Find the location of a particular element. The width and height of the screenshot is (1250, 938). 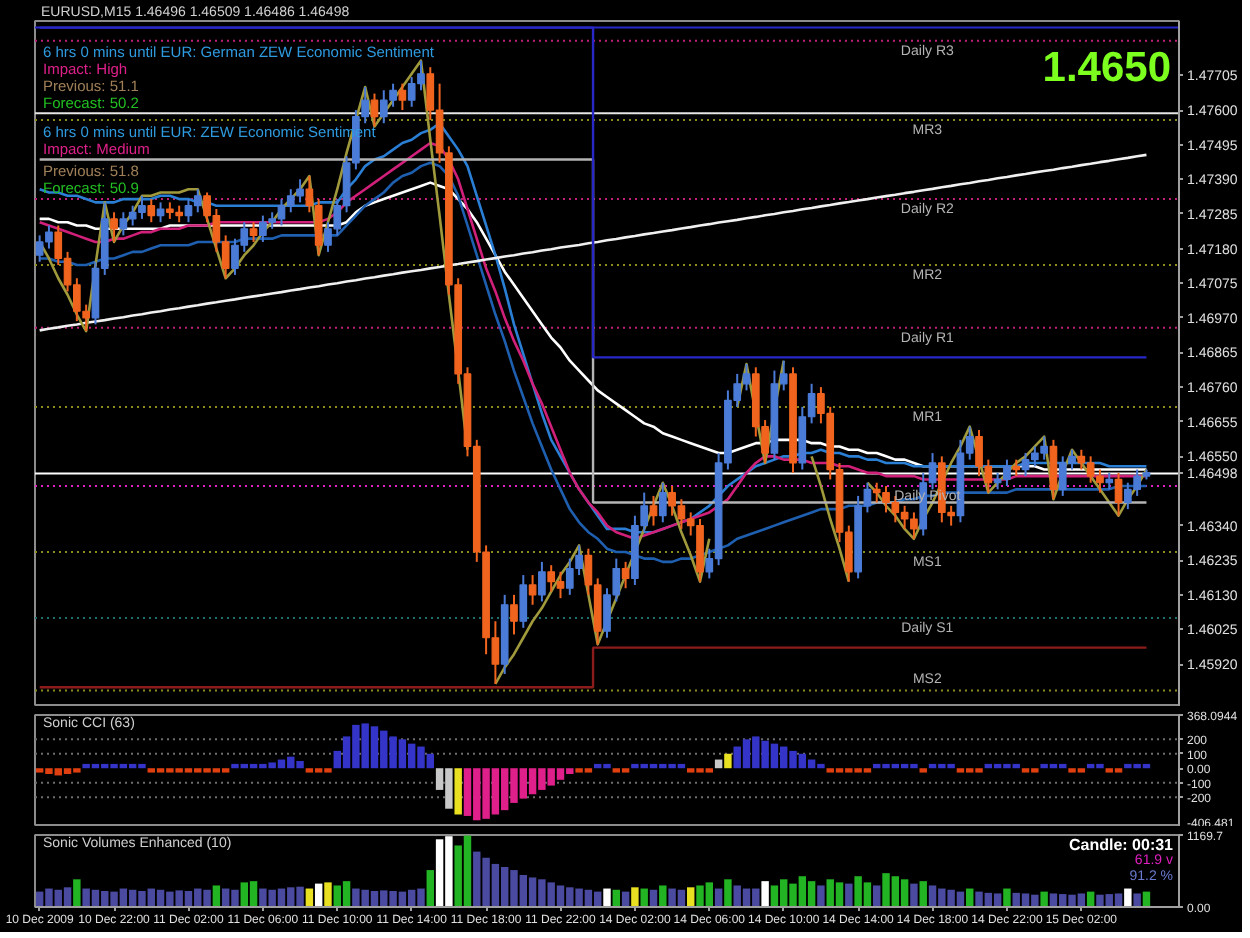

annotation: 1.4650 is located at coordinates (1107, 68).